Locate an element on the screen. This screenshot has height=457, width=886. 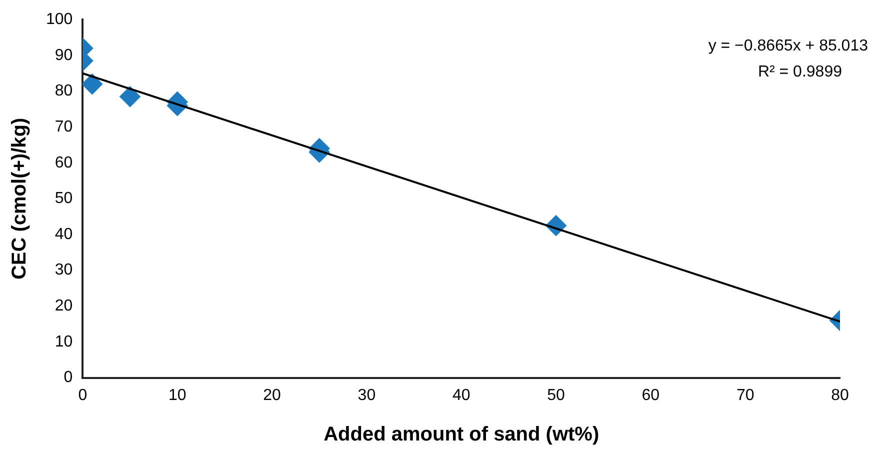
x-axis-title: Added amount of sand (wt%) is located at coordinates (462, 435).